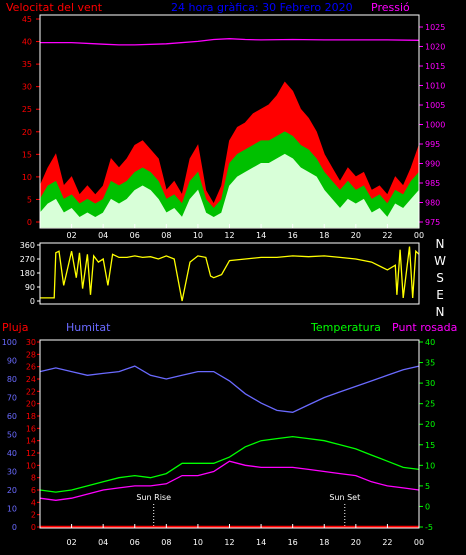  What do you see at coordinates (356, 235) in the screenshot?
I see `wind-x-tick-label: 20` at bounding box center [356, 235].